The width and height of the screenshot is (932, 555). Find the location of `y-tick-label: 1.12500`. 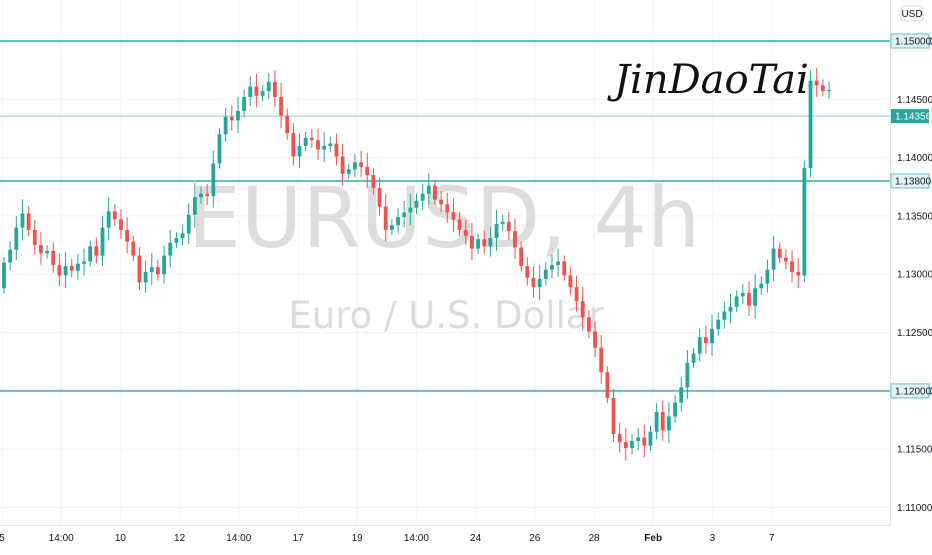

y-tick-label: 1.12500 is located at coordinates (914, 333).